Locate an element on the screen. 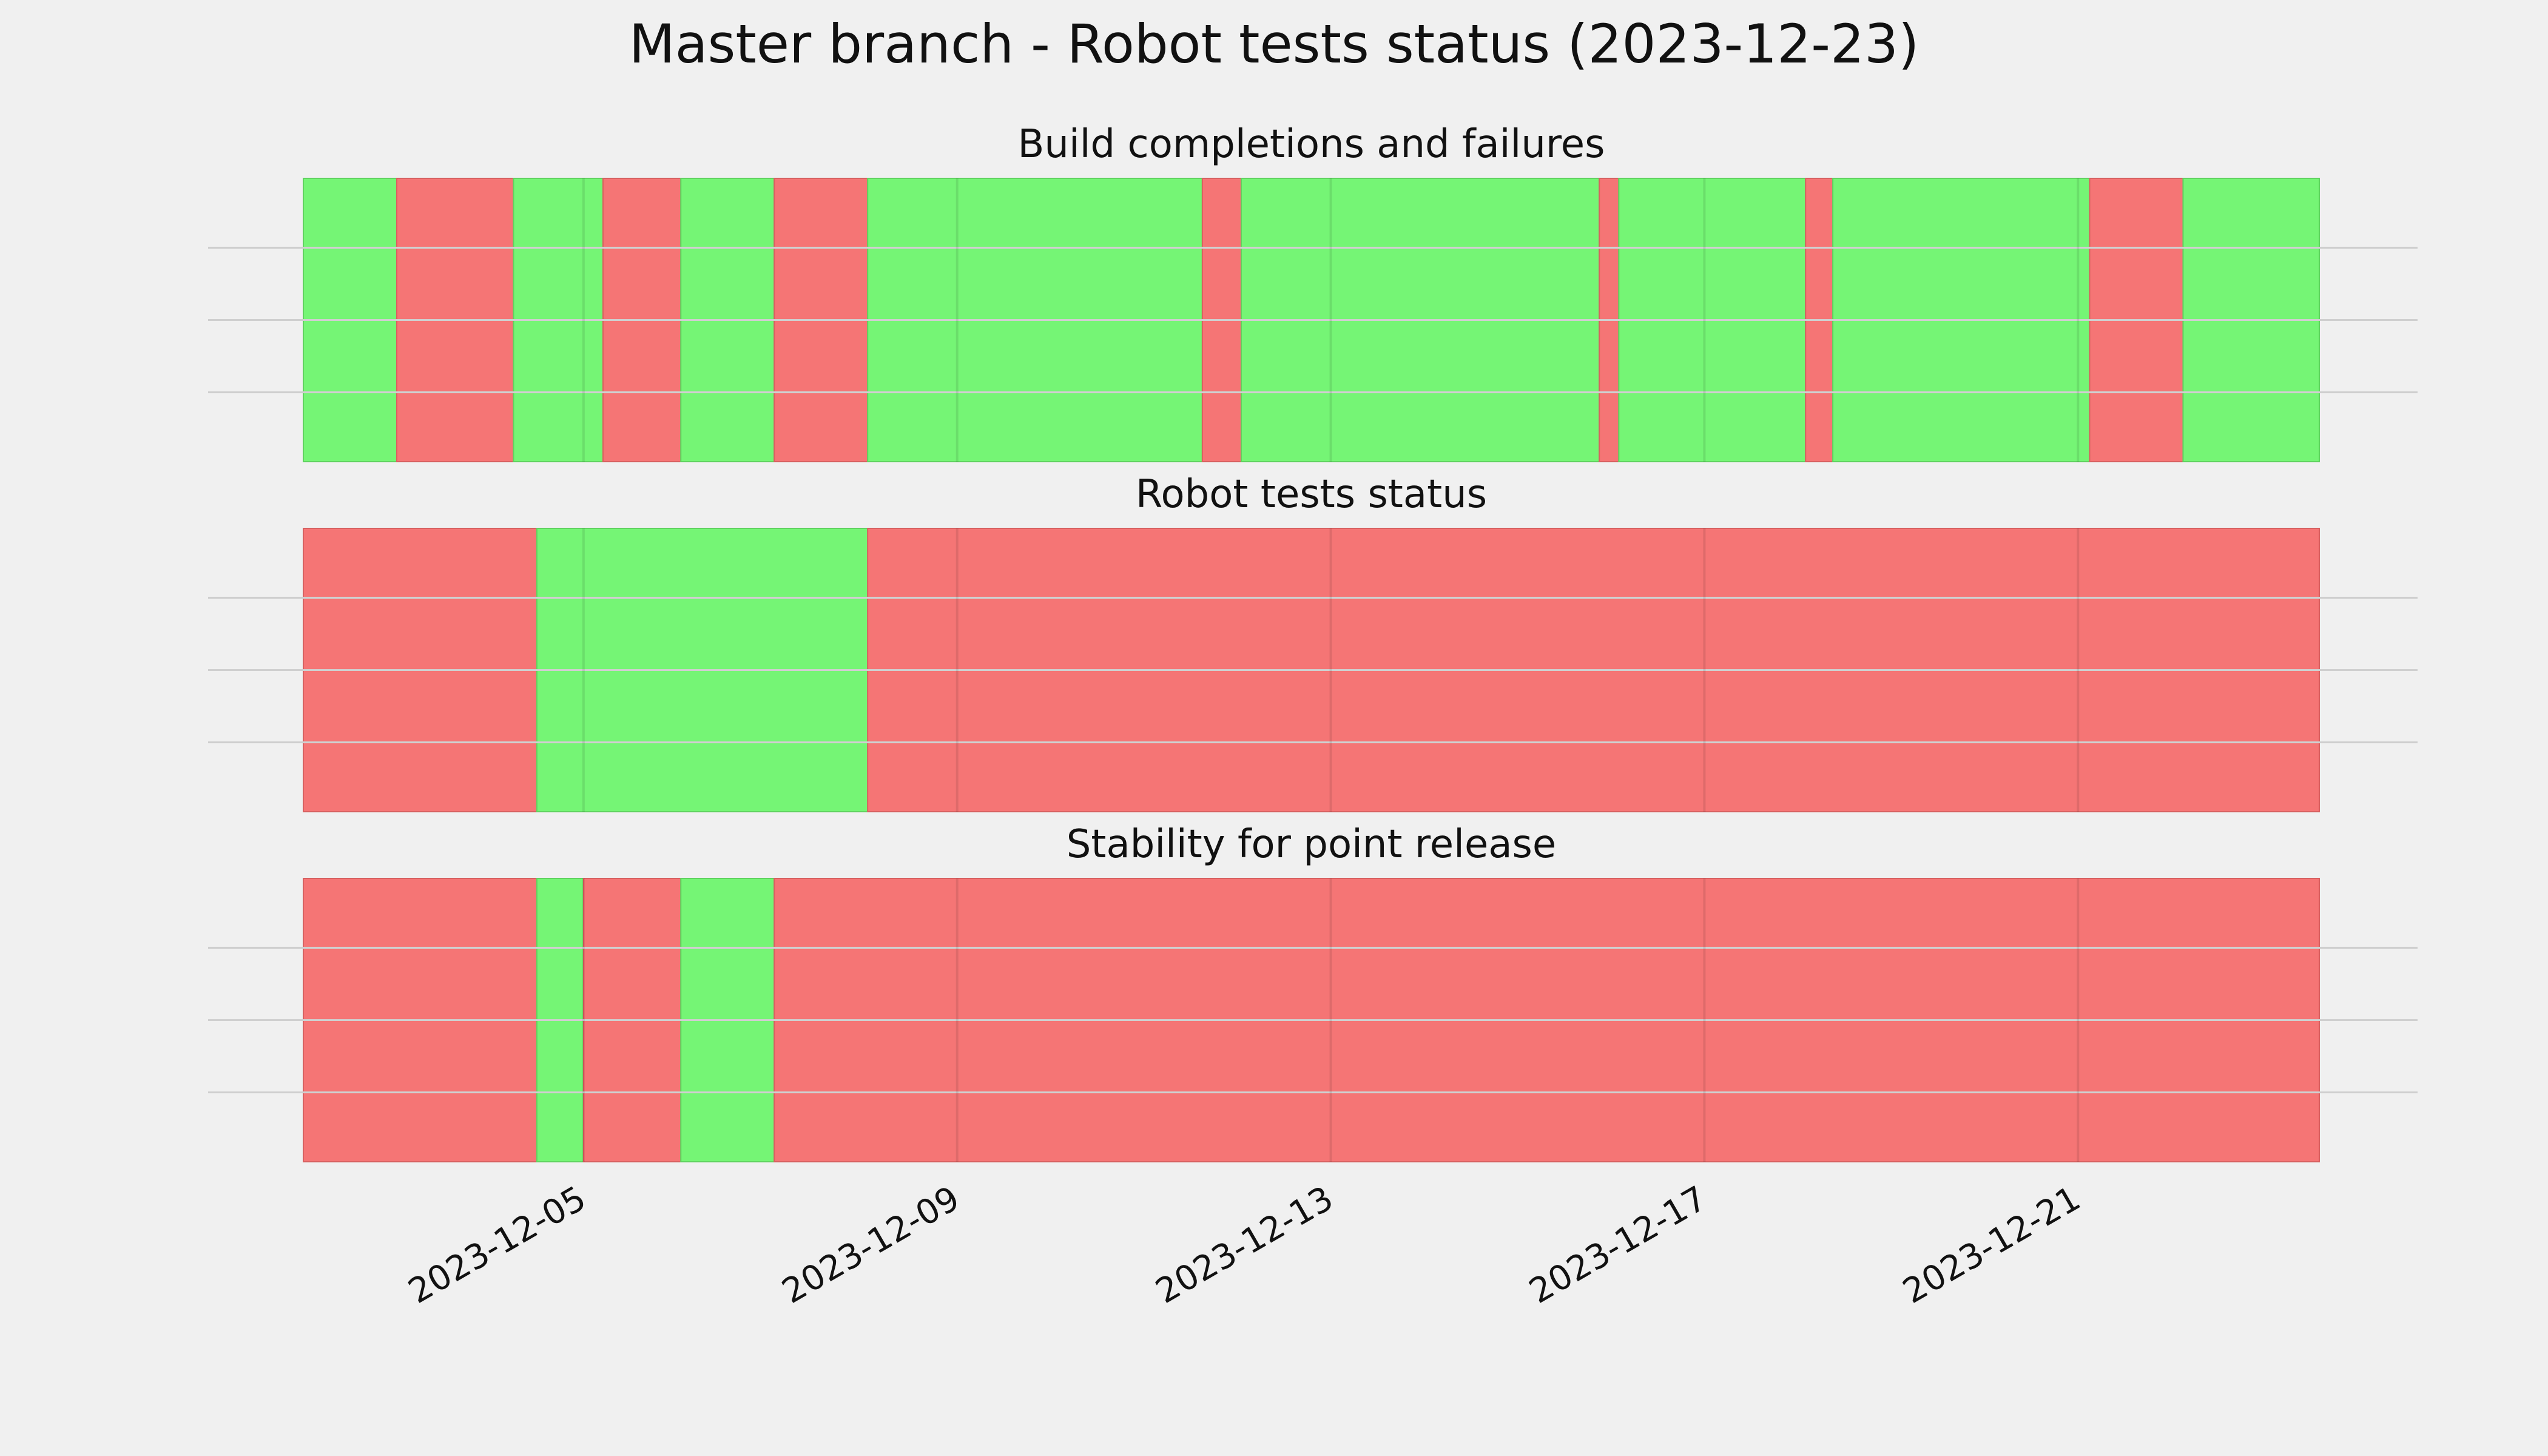  panel-title: Robot tests status is located at coordinates (1311, 494).